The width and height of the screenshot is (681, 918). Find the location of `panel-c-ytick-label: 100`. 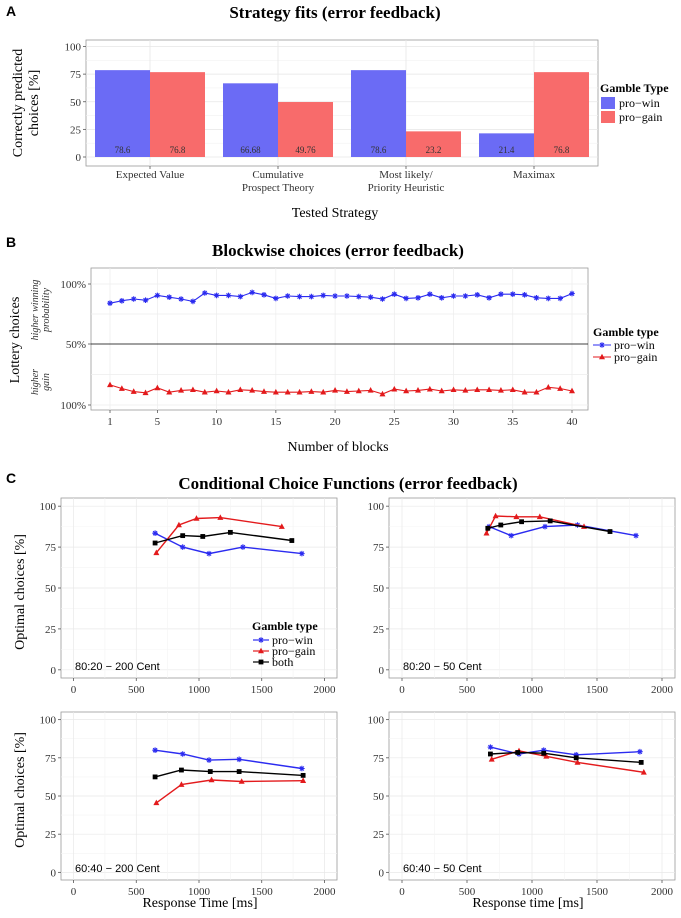

panel-c-ytick-label: 100 is located at coordinates (48, 507).